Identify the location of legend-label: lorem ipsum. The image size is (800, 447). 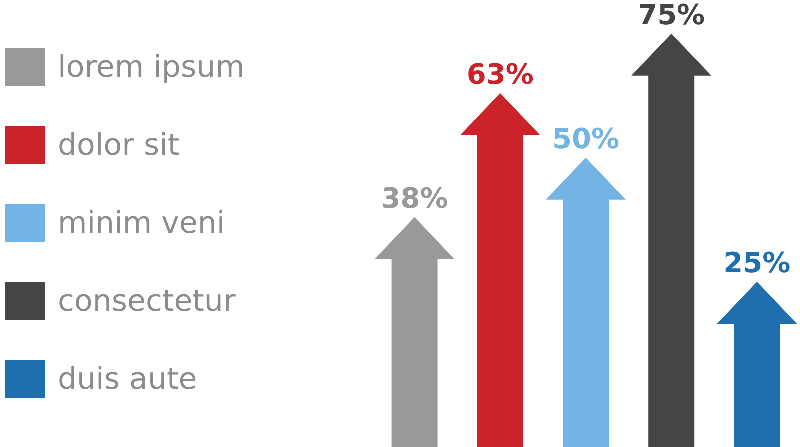
(151, 67).